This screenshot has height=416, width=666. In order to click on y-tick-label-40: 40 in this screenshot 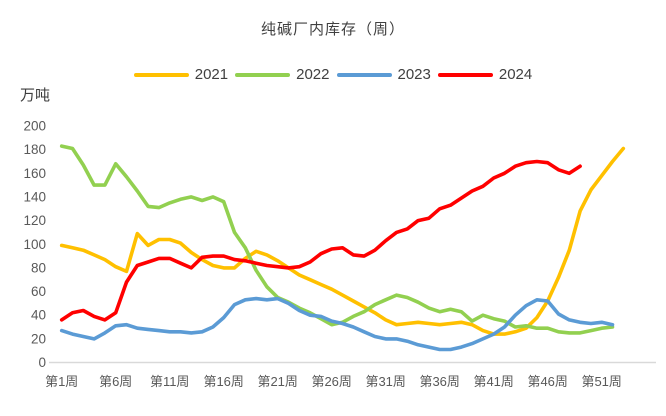, I will do `click(38, 315)`.